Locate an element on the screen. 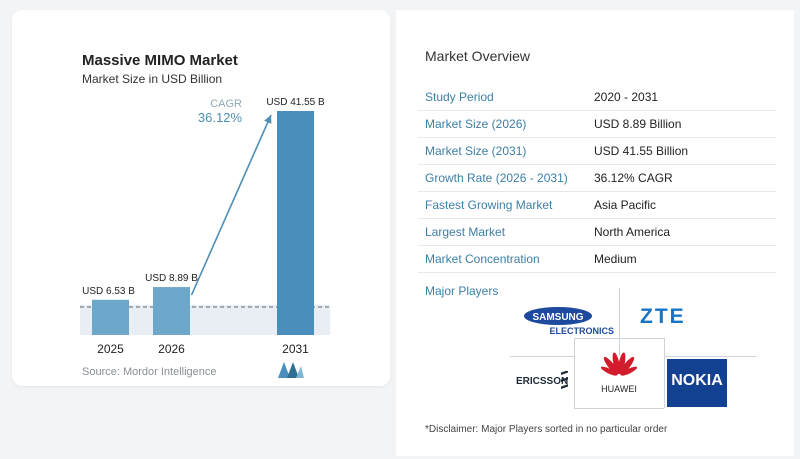  chart-subtitle: Market Size in USD Billion is located at coordinates (152, 79).